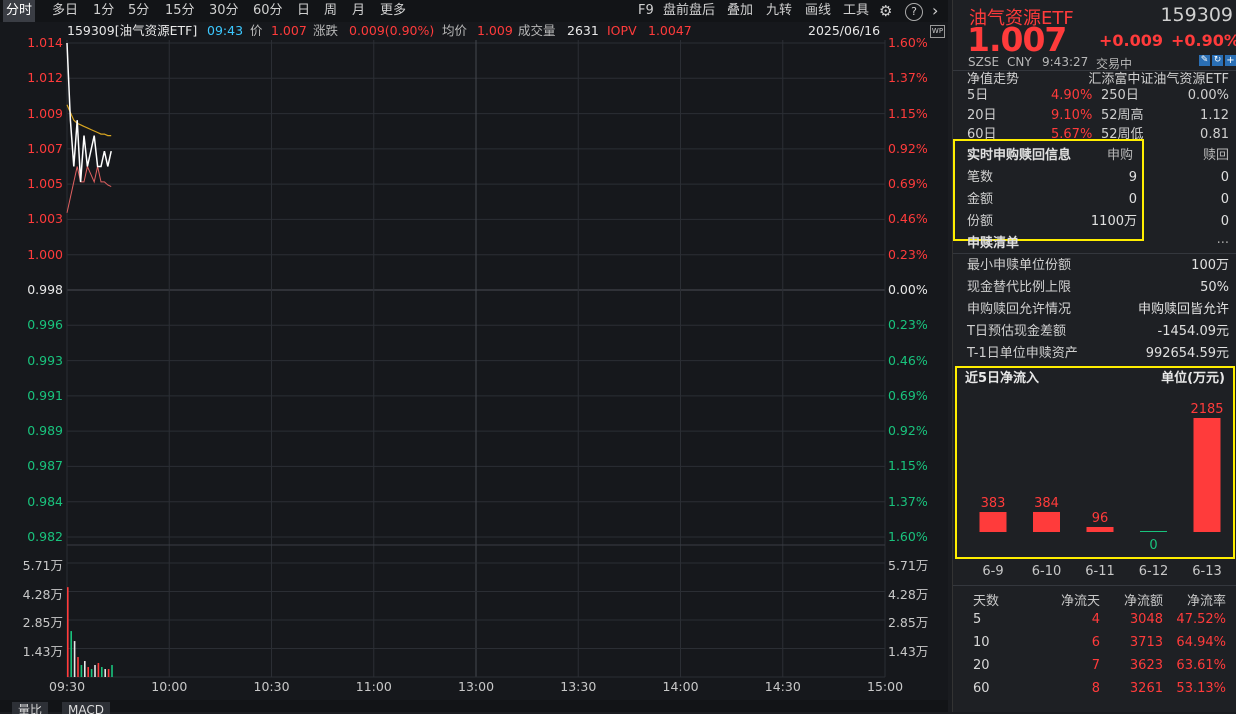 This screenshot has width=1236, height=714. Describe the element at coordinates (65, 10) in the screenshot. I see `tab-multi-day: 多日` at that location.